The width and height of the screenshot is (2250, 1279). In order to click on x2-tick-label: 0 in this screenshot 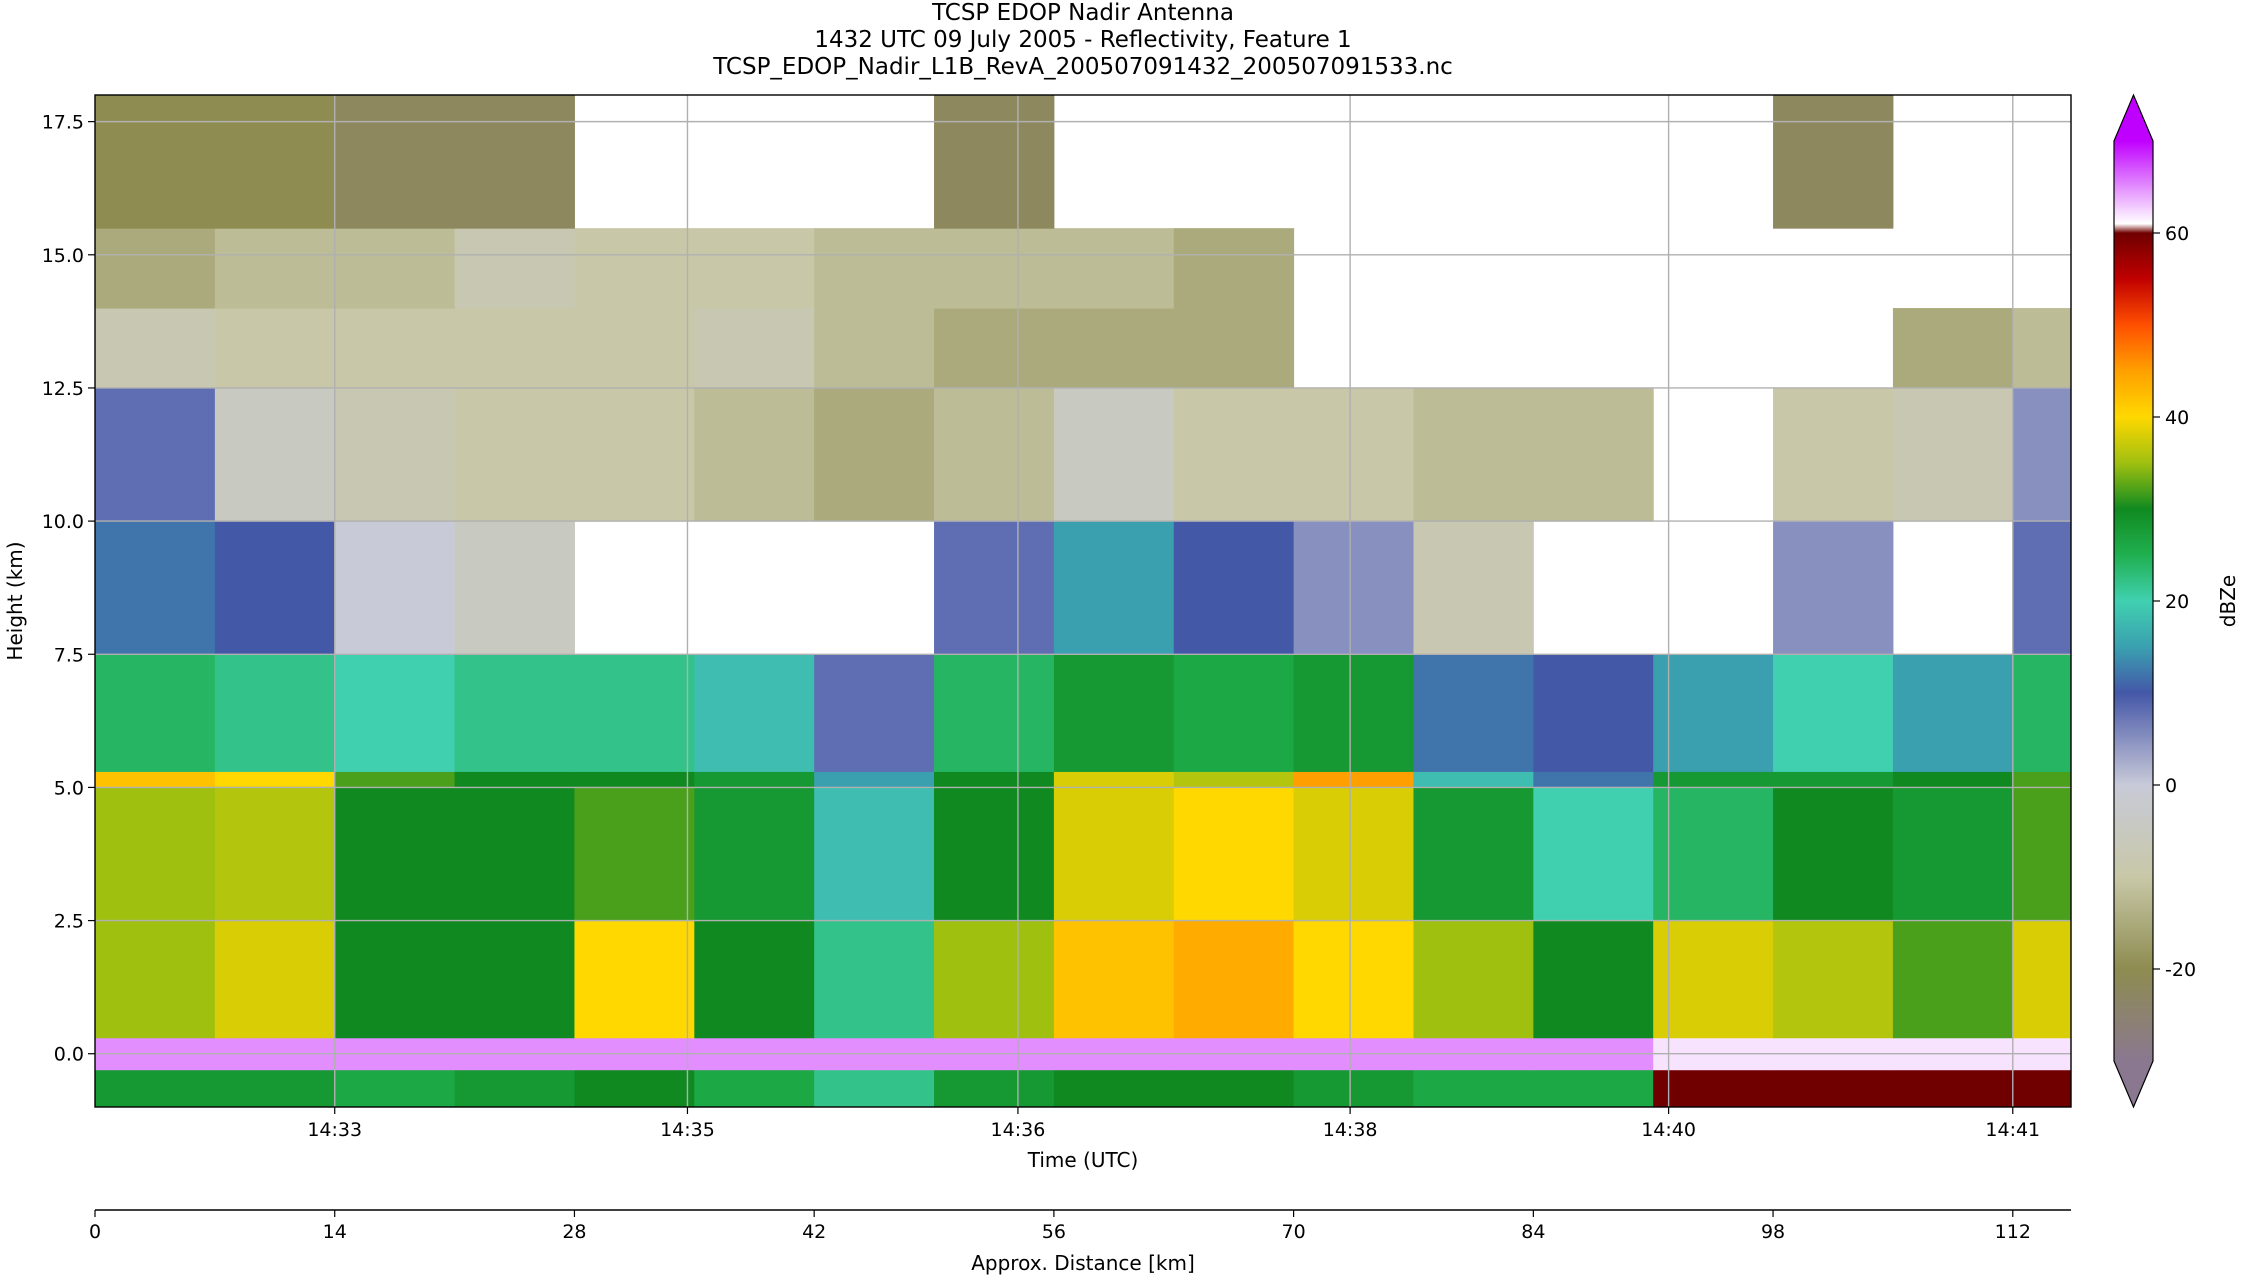, I will do `click(95, 1232)`.